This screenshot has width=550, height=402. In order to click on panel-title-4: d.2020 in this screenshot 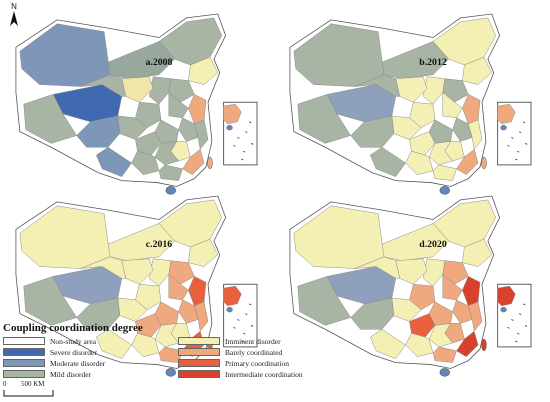, I will do `click(433, 244)`.